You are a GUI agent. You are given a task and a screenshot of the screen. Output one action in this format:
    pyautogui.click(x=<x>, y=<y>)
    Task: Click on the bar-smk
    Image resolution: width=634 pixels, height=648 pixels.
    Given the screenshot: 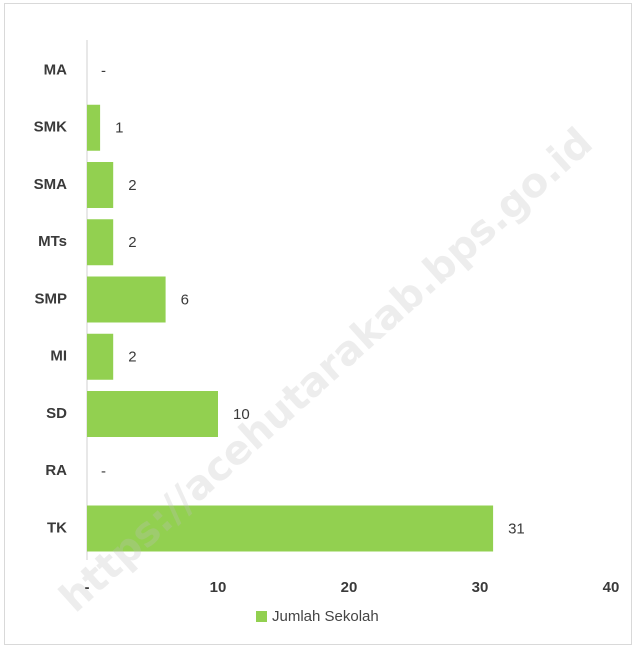 What is the action you would take?
    pyautogui.click(x=94, y=127)
    